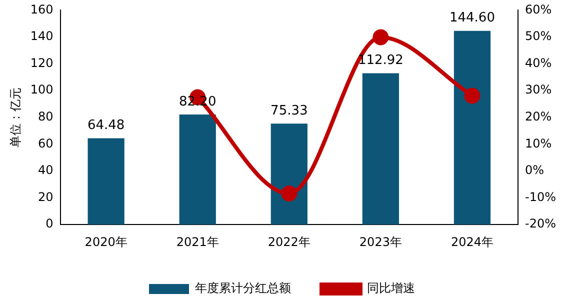 The image size is (577, 305). I want to click on y2-tick-label: -10%, so click(540, 197).